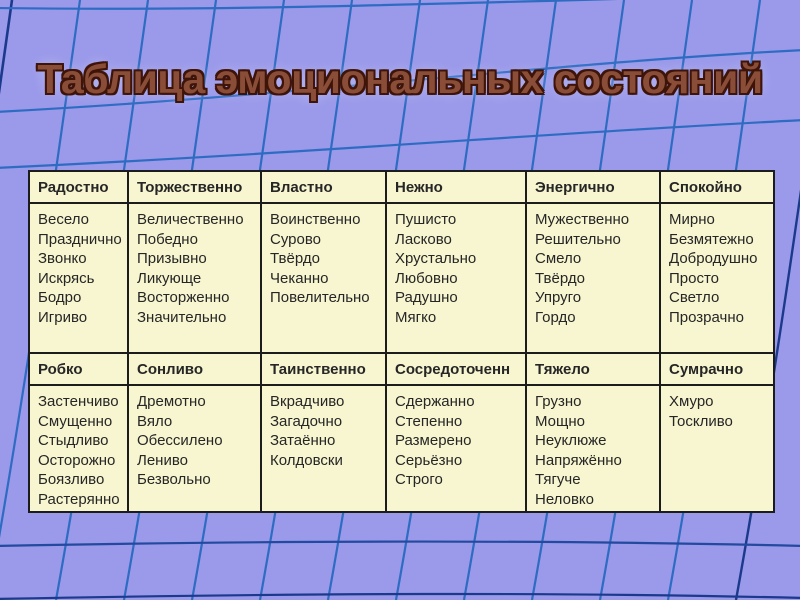 The width and height of the screenshot is (800, 600). I want to click on table-cell: Сдержанно Степенно Размерено Серьёзно Строго, so click(456, 448).